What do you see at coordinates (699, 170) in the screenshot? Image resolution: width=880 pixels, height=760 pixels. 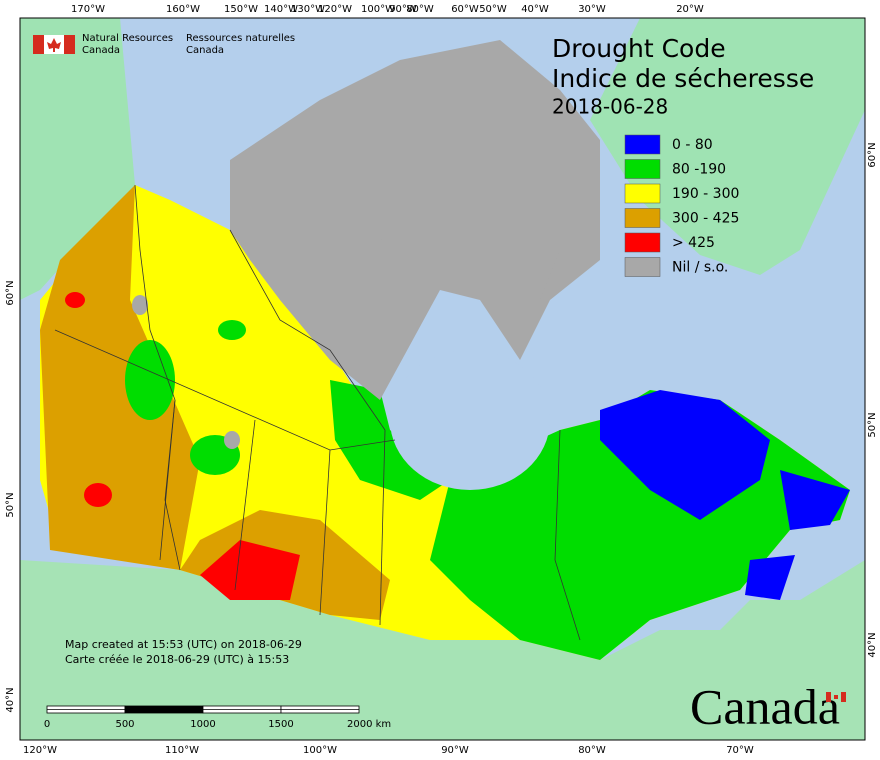 I see `legend-label: 80 -190` at bounding box center [699, 170].